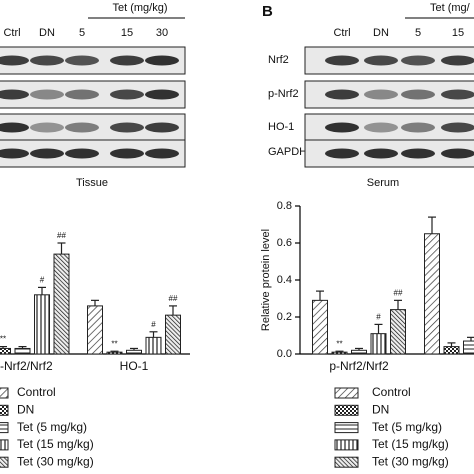 This screenshot has height=474, width=474. What do you see at coordinates (283, 94) in the screenshot?
I see `row-label: p-Nrf2` at bounding box center [283, 94].